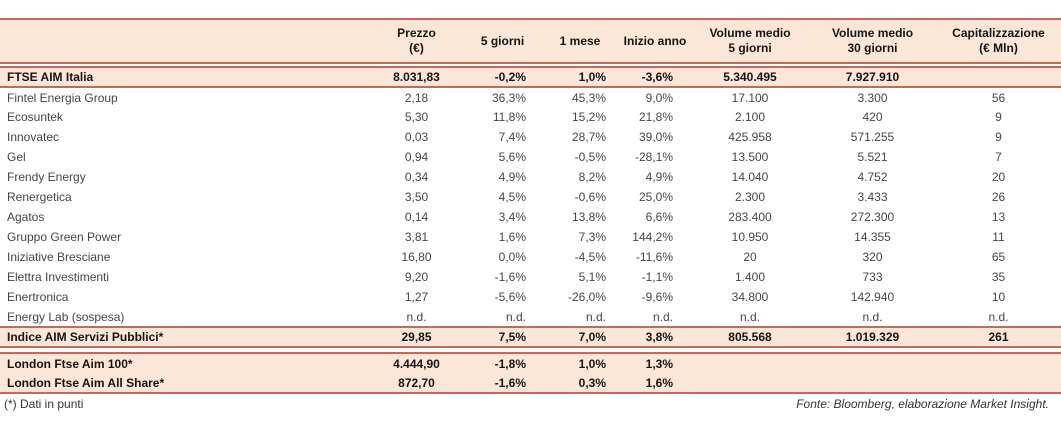 This screenshot has width=1061, height=423. I want to click on row-value-cell: 425.958, so click(750, 137).